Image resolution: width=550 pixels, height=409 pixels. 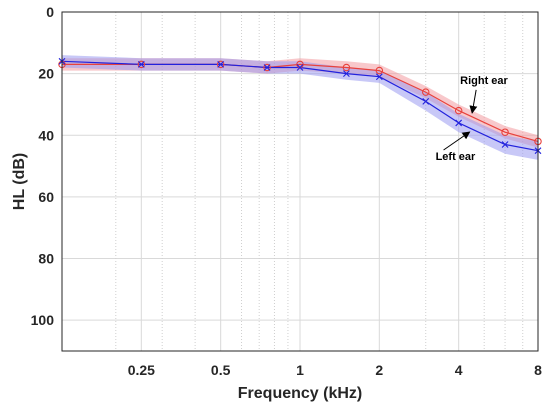 What do you see at coordinates (46, 74) in the screenshot?
I see `y-tick-label: 20` at bounding box center [46, 74].